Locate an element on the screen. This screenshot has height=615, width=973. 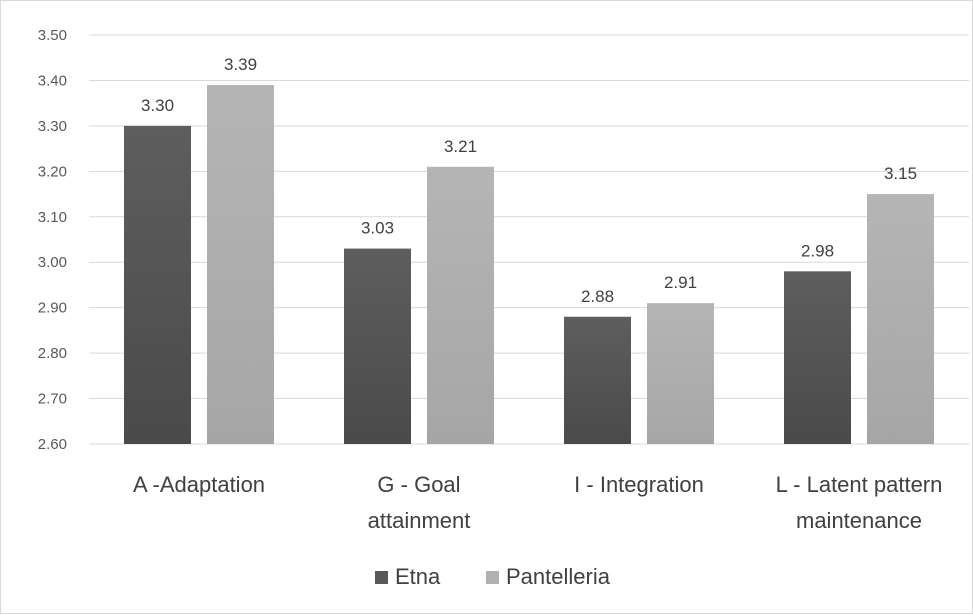
y-tick-label: 2.80 is located at coordinates (52, 353).